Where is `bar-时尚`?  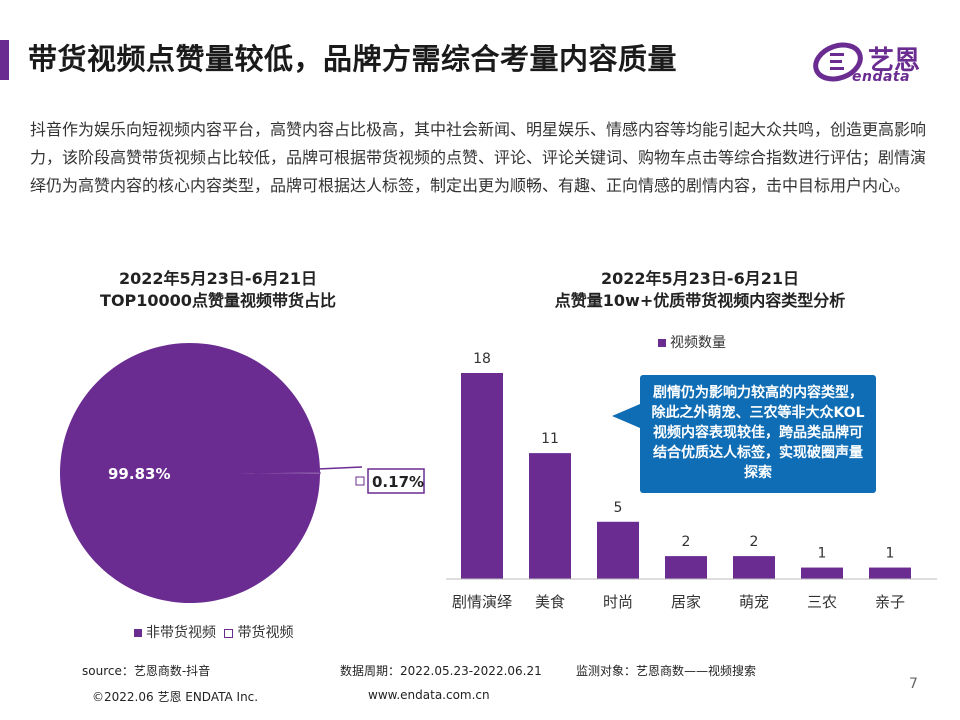 bar-时尚 is located at coordinates (618, 550).